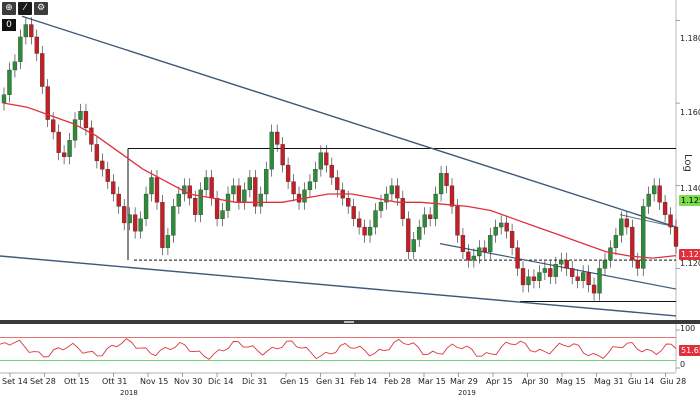  I want to click on pen-icon: ⁄, so click(25, 8).